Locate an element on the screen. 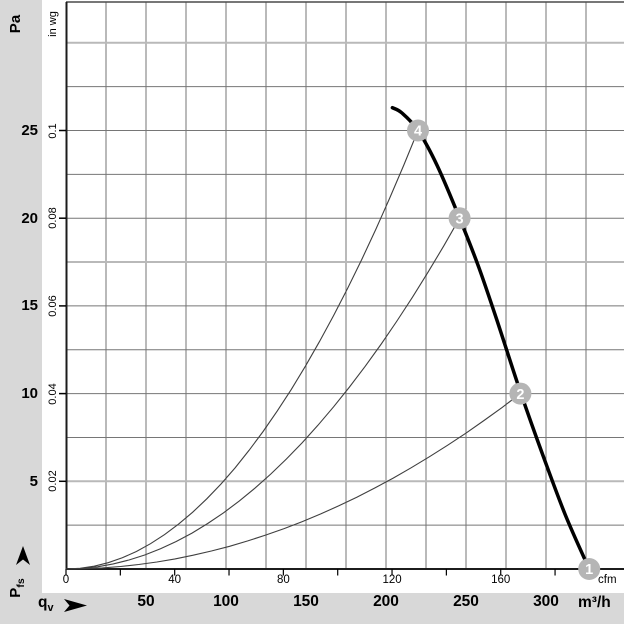 This screenshot has height=624, width=624. operating-point-number-2: 2 is located at coordinates (520, 395).